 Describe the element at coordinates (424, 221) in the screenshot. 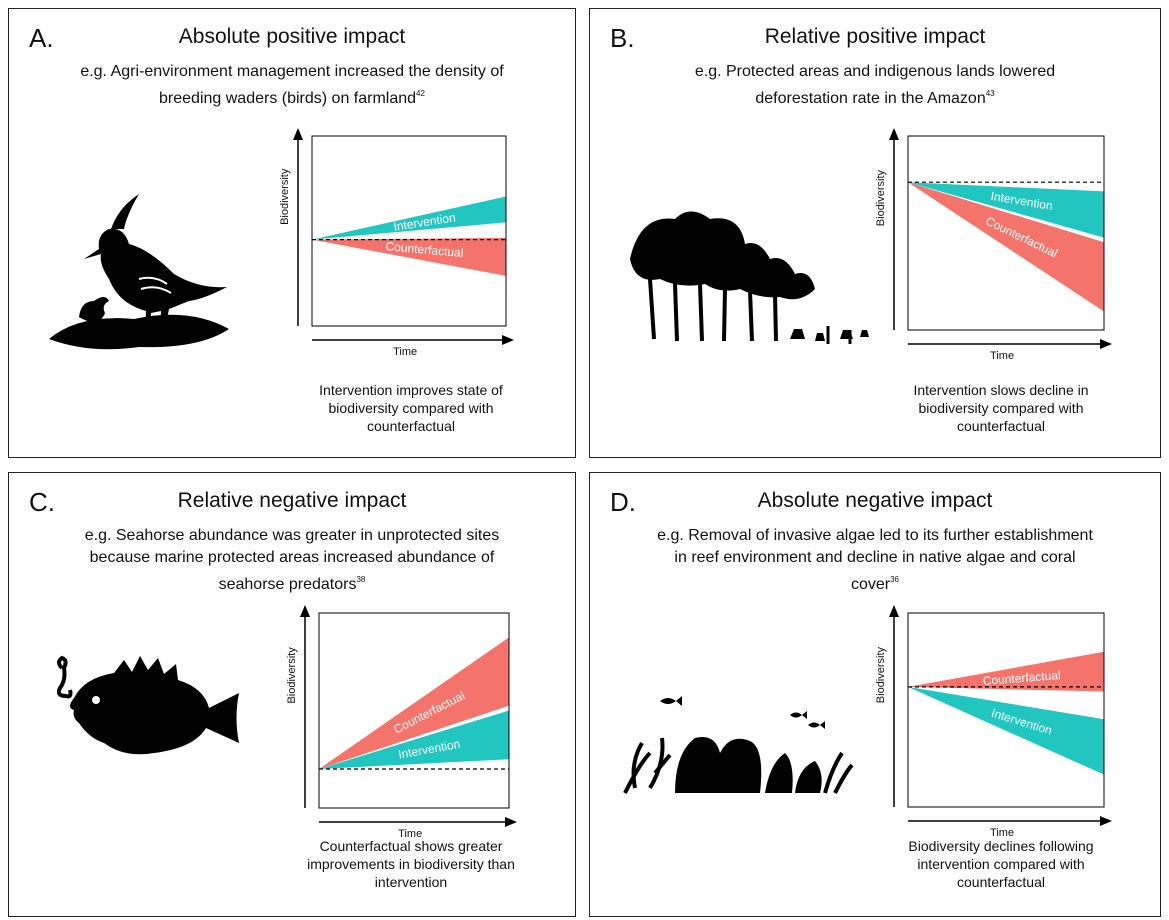

I see `series-label-intervention: Intervention` at that location.